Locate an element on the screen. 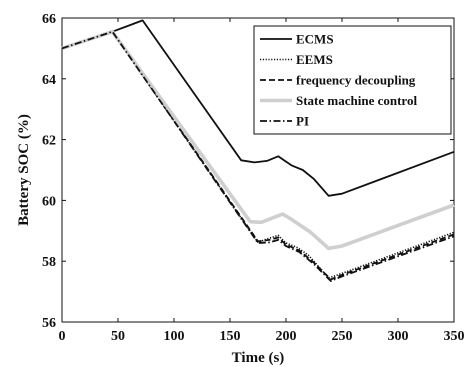 This screenshot has height=367, width=470. x-tick-label: 200 is located at coordinates (286, 336).